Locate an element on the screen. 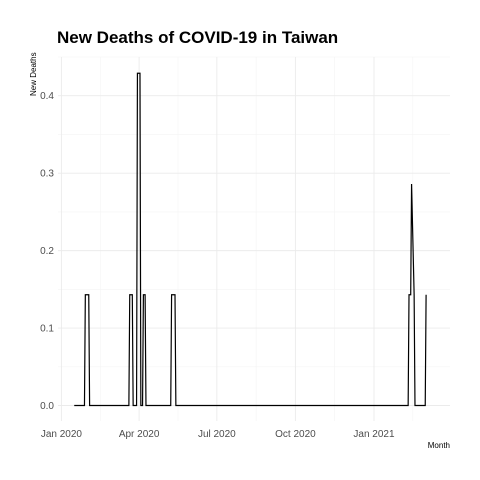  x-tick-label: Jan 2021 is located at coordinates (374, 434).